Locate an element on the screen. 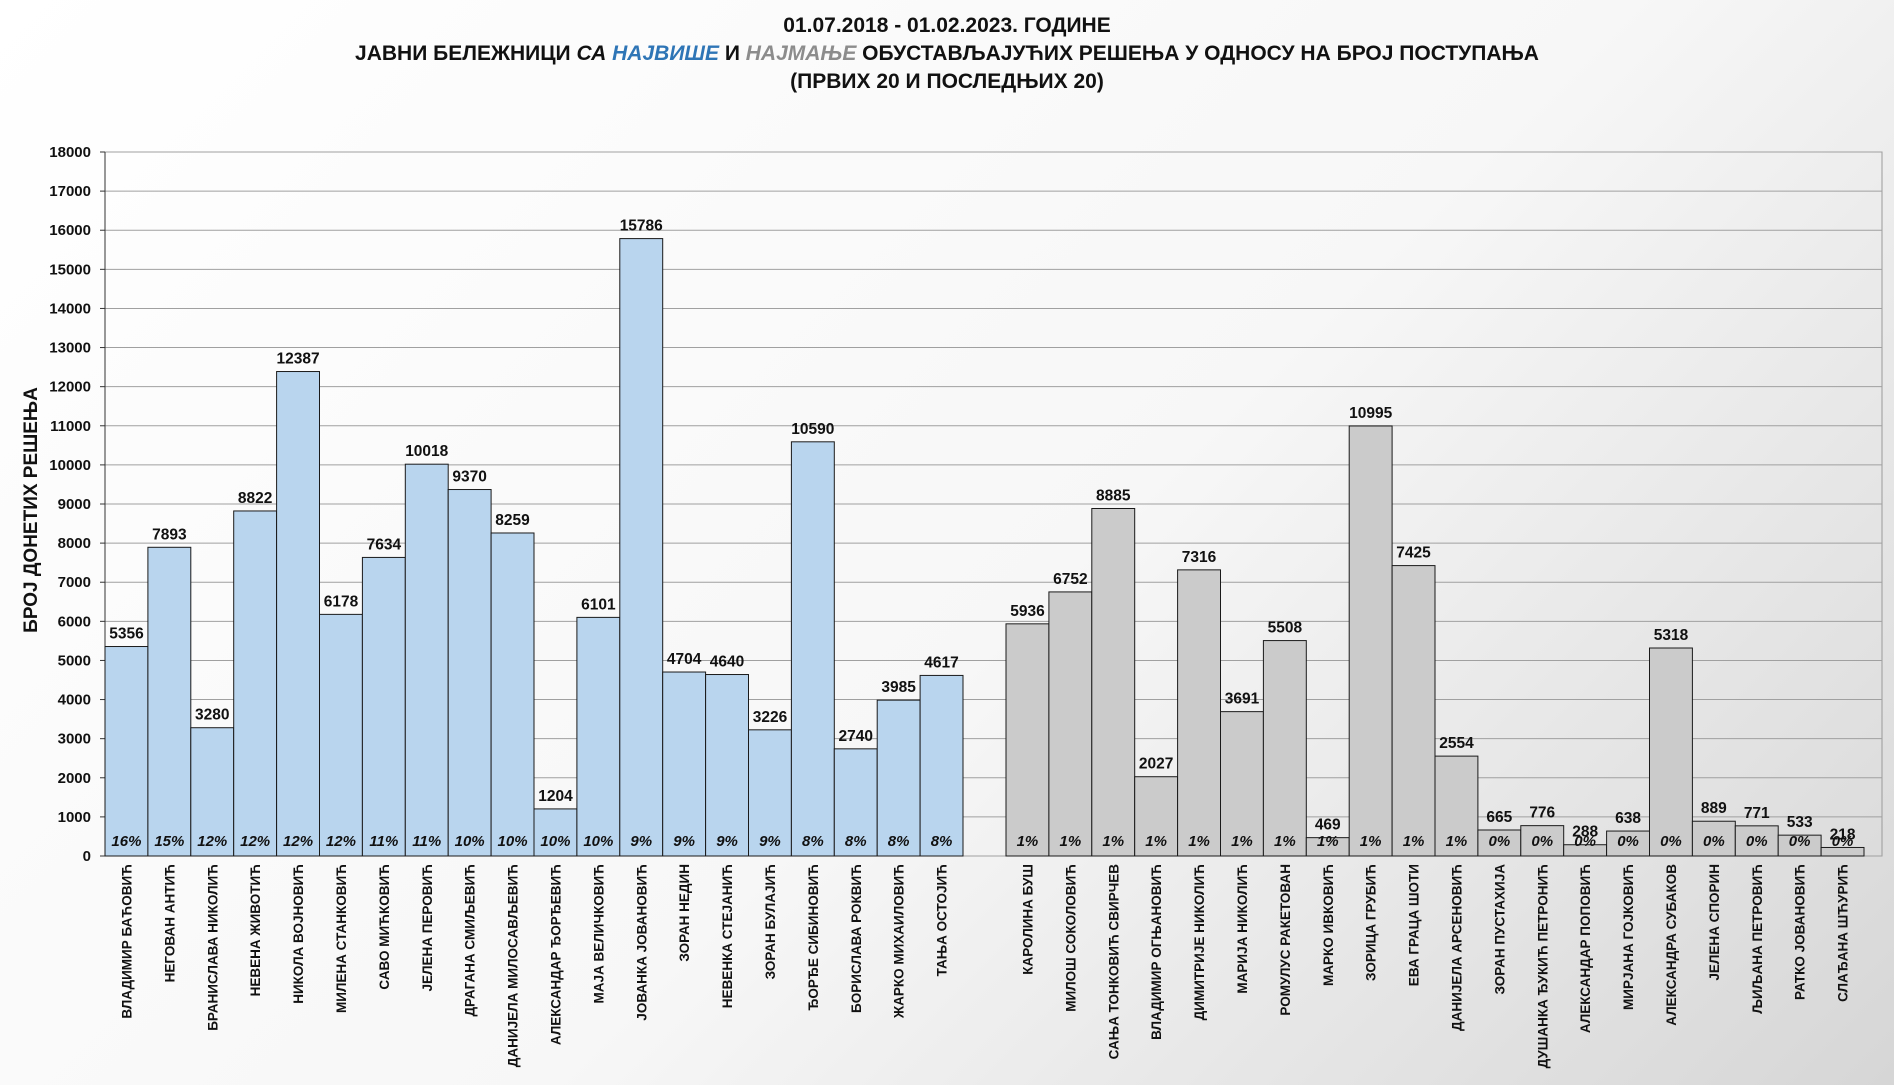 The width and height of the screenshot is (1894, 1085). data-label: 5936 is located at coordinates (1027, 611).